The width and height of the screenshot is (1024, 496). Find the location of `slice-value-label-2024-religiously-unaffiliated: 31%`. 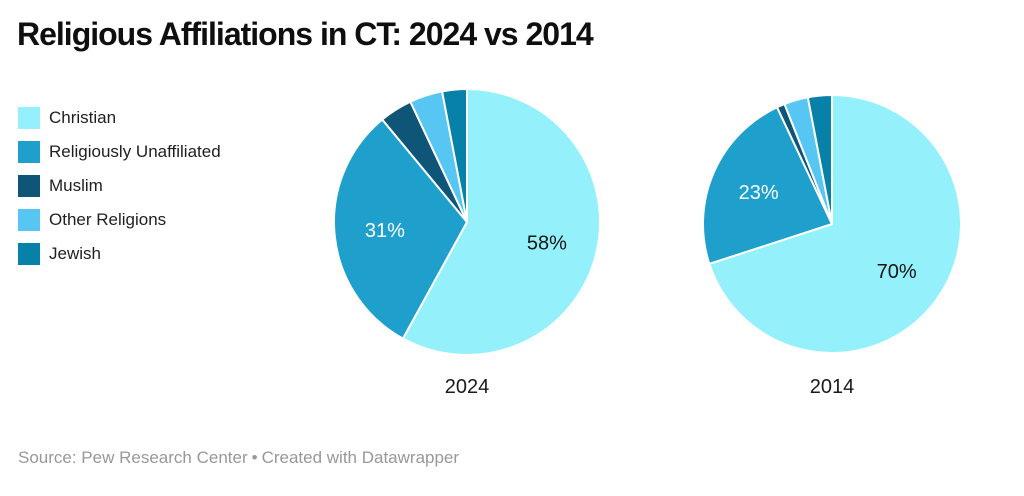

slice-value-label-2024-religiously-unaffiliated: 31% is located at coordinates (385, 231).